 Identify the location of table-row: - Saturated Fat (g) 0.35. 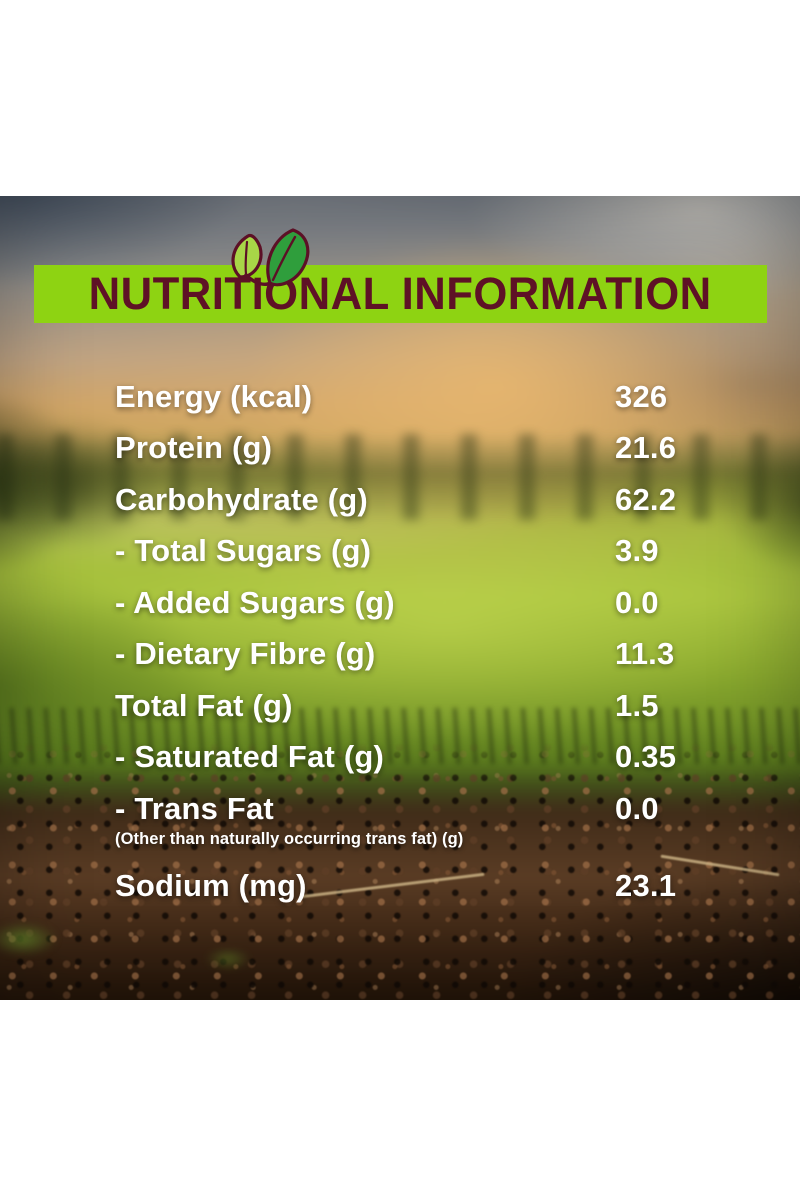
(440, 758).